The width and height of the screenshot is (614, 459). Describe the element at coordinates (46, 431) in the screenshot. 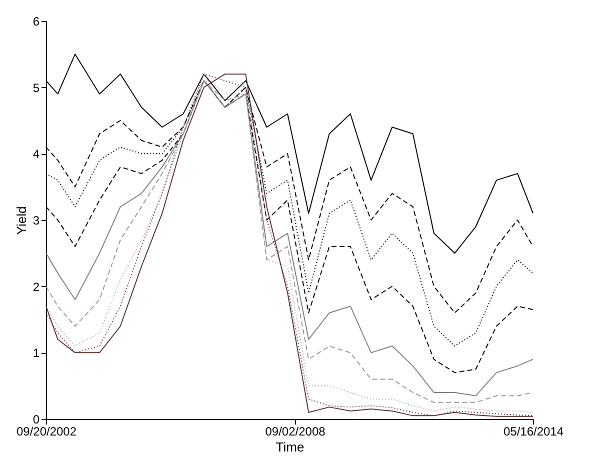

I see `x-tick-label: 09/20/2002` at that location.